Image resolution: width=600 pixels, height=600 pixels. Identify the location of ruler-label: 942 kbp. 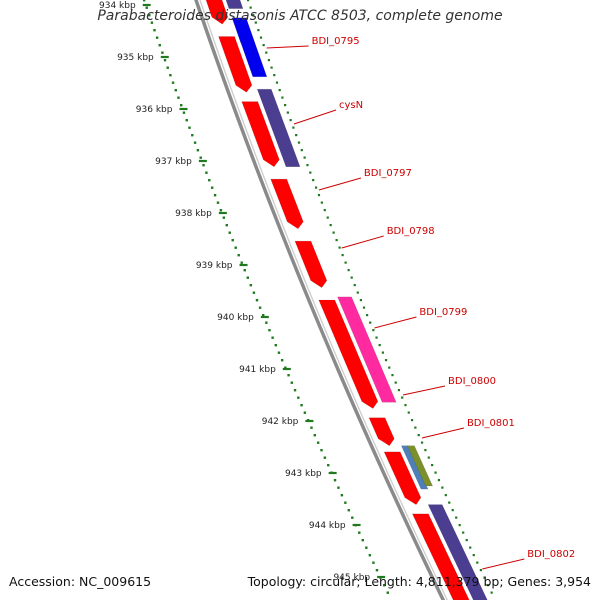
(280, 422).